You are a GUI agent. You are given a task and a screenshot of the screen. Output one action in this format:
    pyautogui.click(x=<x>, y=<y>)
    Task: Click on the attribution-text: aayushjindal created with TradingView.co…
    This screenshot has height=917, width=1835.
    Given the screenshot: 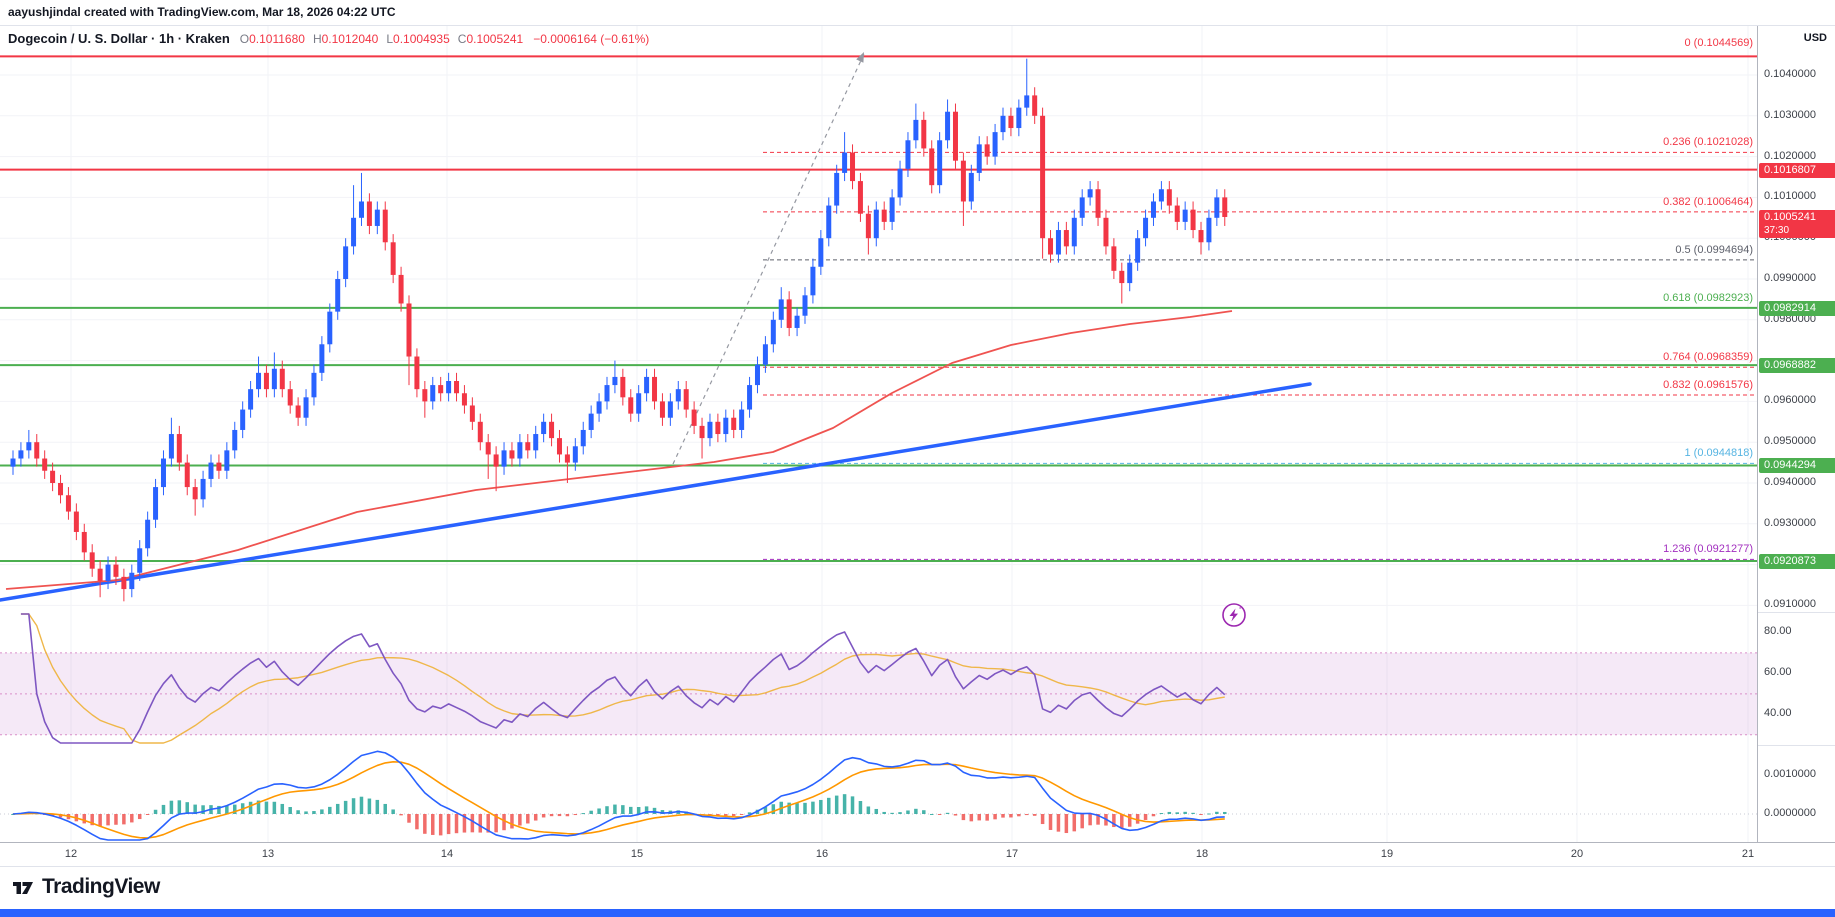 What is the action you would take?
    pyautogui.click(x=202, y=12)
    